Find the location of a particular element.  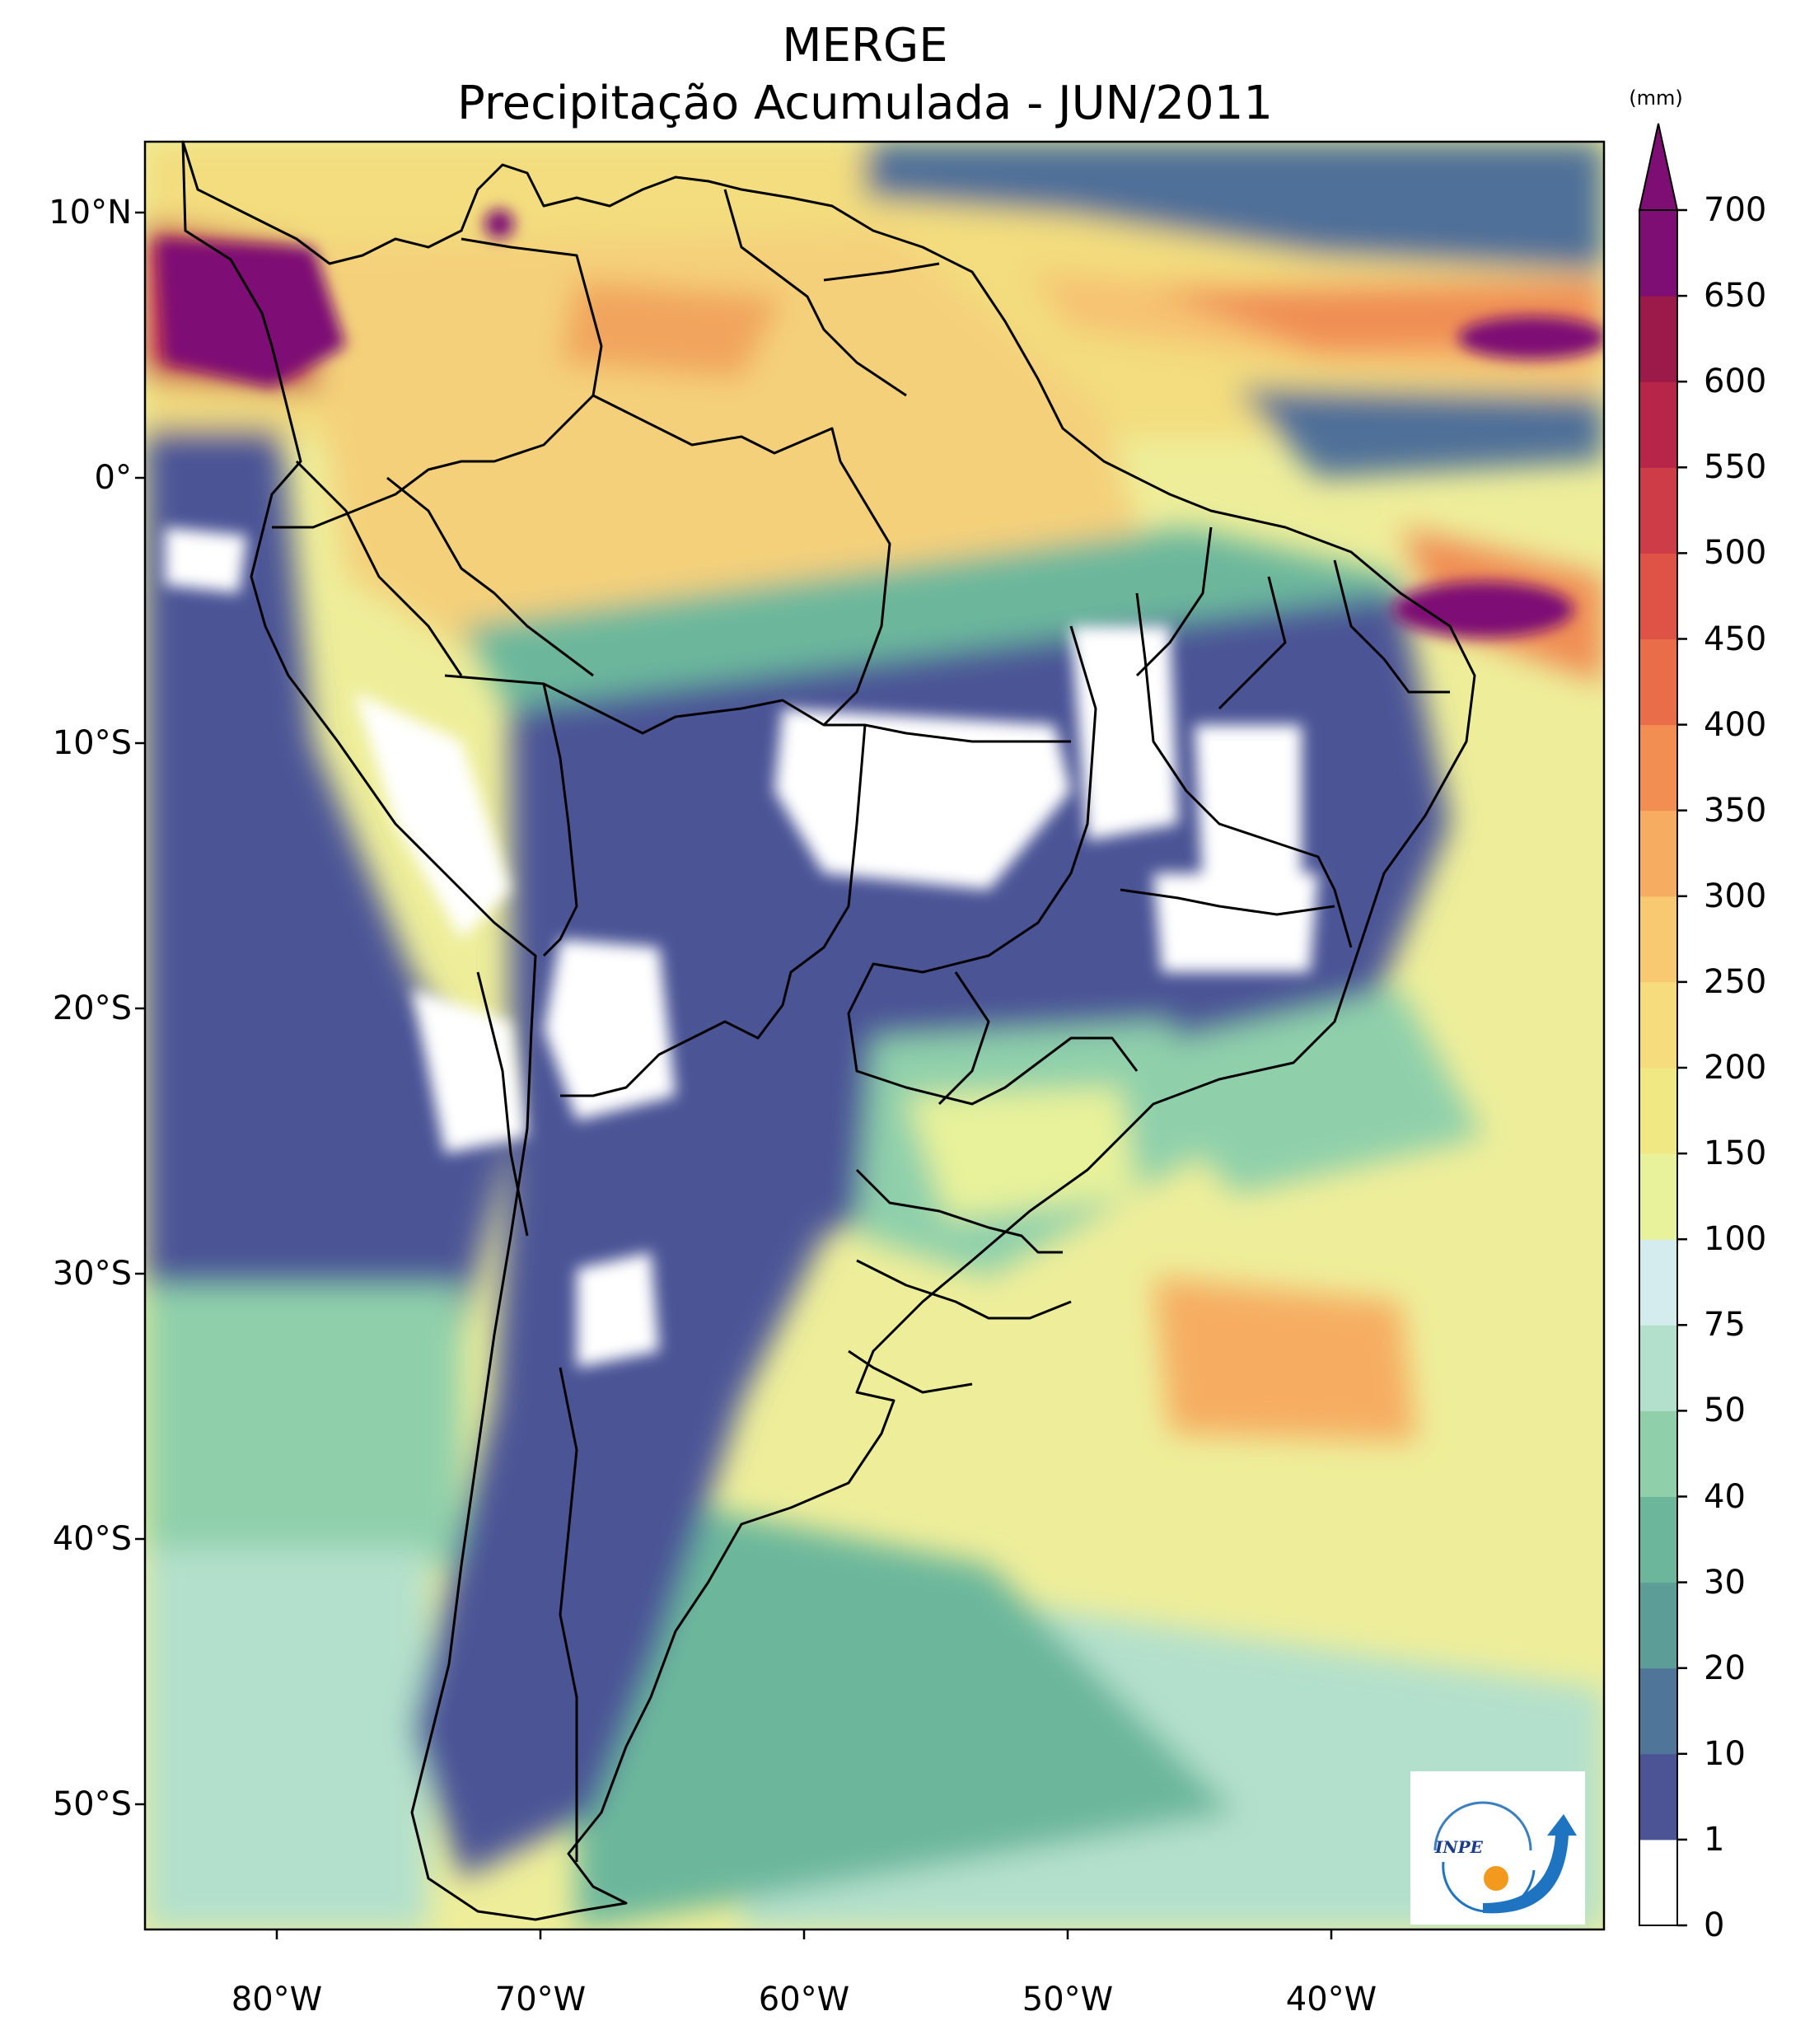

colorbar-level-label: 20 is located at coordinates (1725, 1668).